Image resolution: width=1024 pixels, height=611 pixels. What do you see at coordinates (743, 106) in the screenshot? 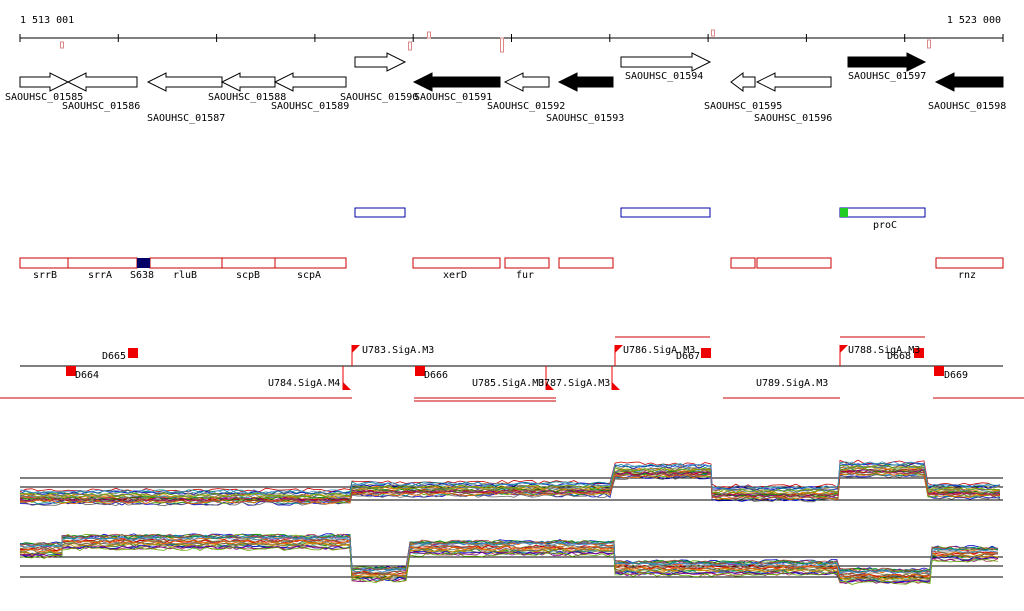
I see `gene-label: SAOUHSC_01595` at bounding box center [743, 106].